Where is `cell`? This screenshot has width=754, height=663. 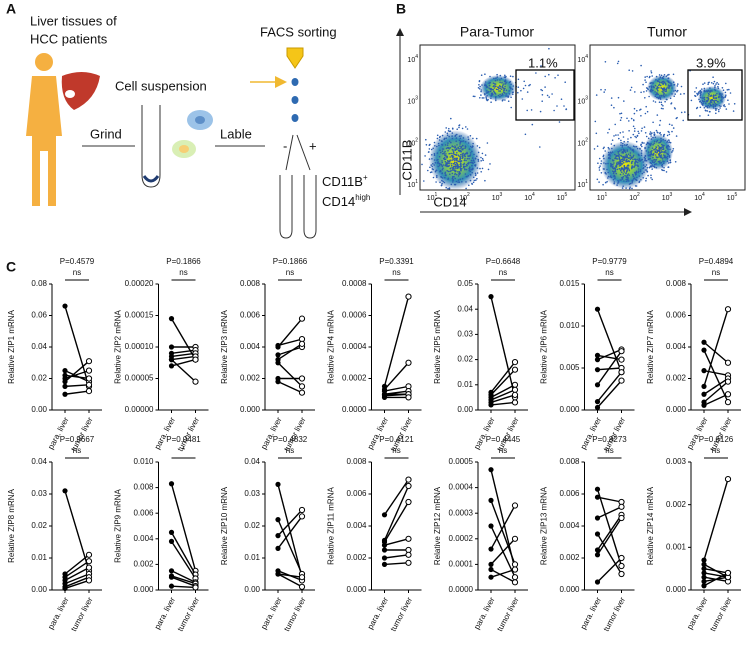 cell is located at coordinates (184, 149).